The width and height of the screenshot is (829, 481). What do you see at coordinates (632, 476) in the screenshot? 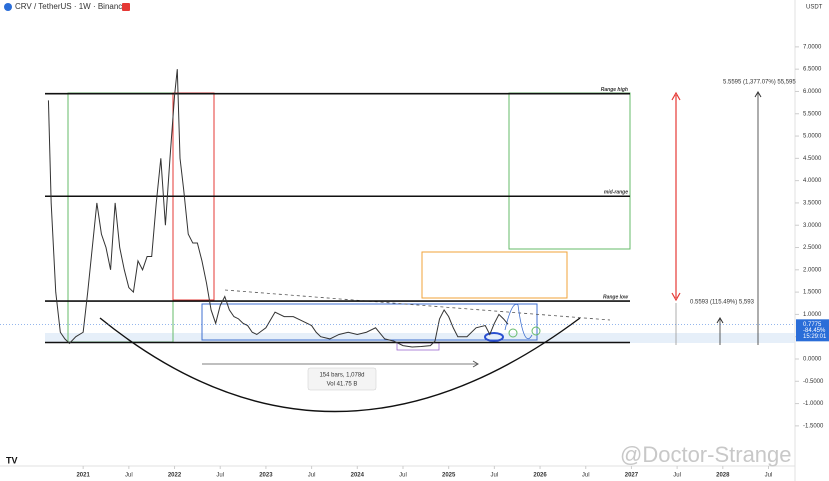
I see `x-tick-label: 2027` at bounding box center [632, 476].